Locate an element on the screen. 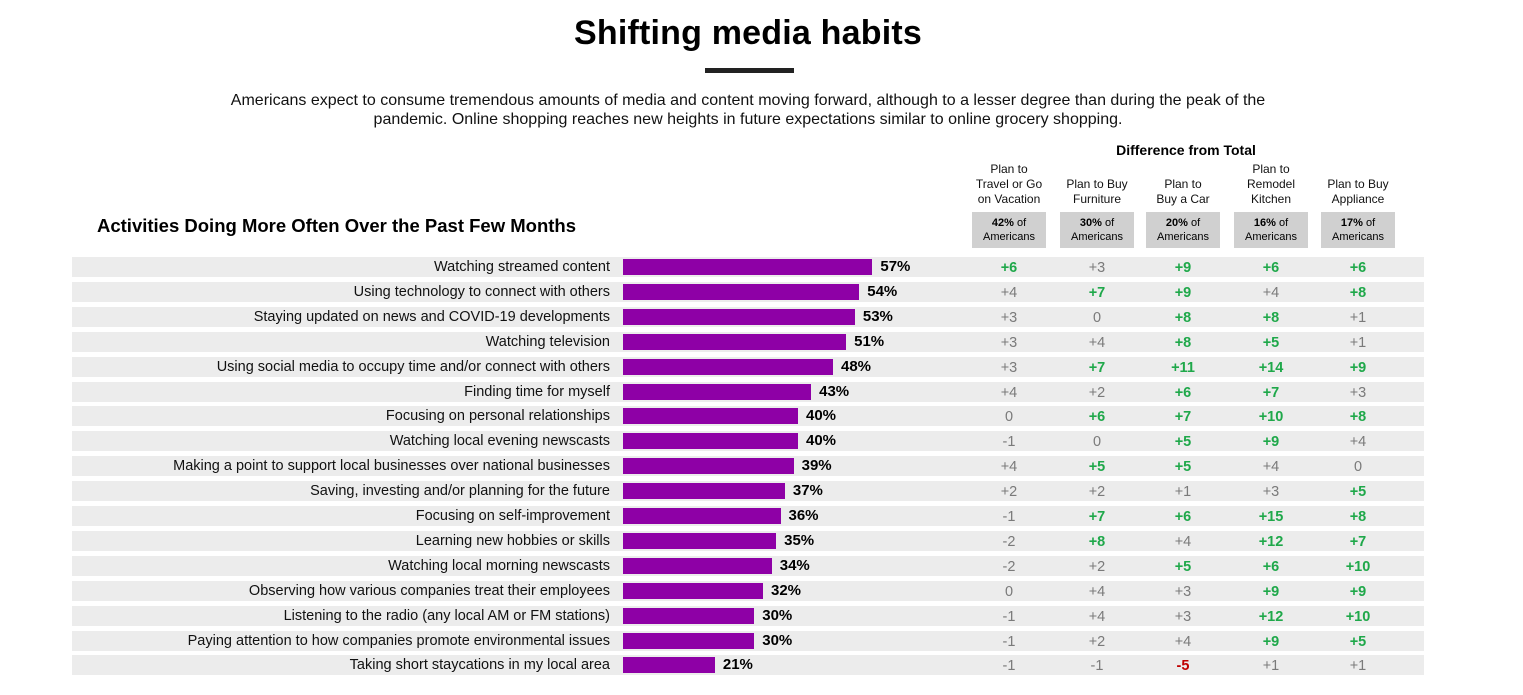 The image size is (1523, 695). bar-value-label: 57% is located at coordinates (895, 266).